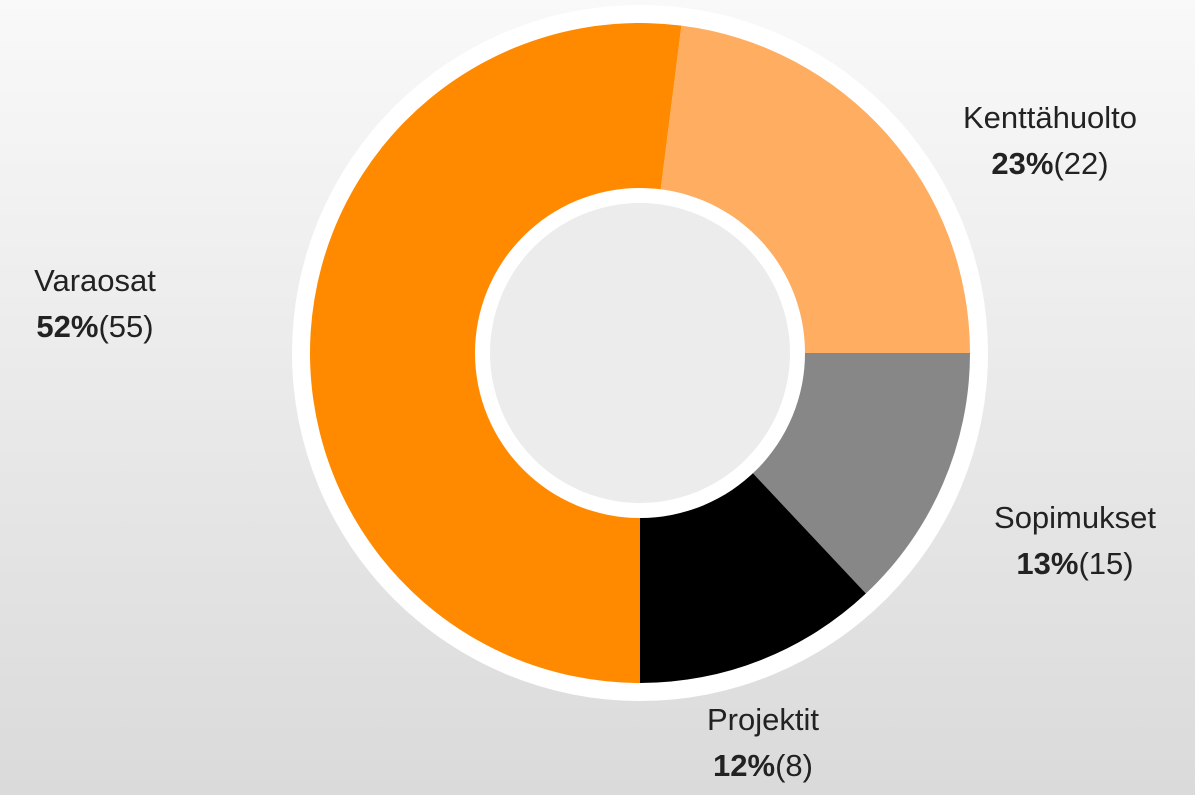  What do you see at coordinates (763, 719) in the screenshot?
I see `slice-label: Projektit` at bounding box center [763, 719].